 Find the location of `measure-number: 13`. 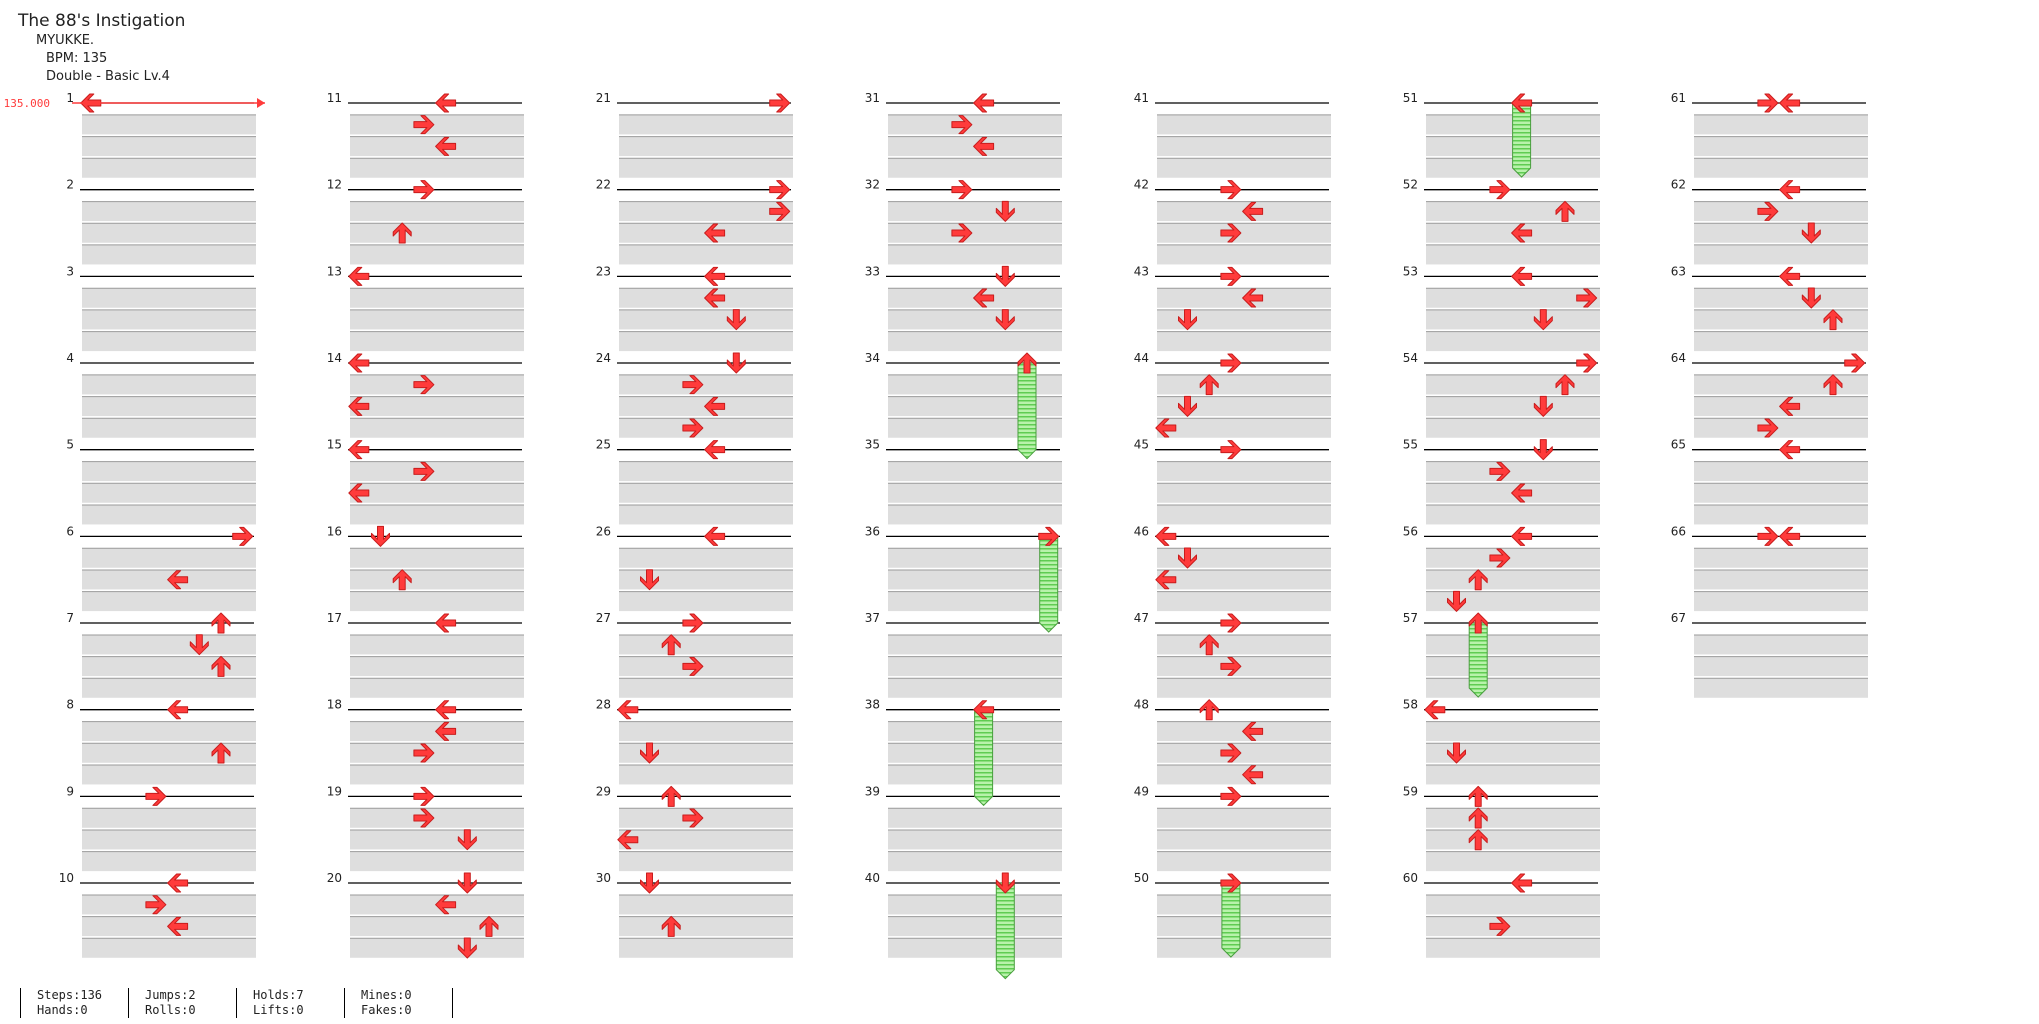

measure-number: 13 is located at coordinates (334, 271).